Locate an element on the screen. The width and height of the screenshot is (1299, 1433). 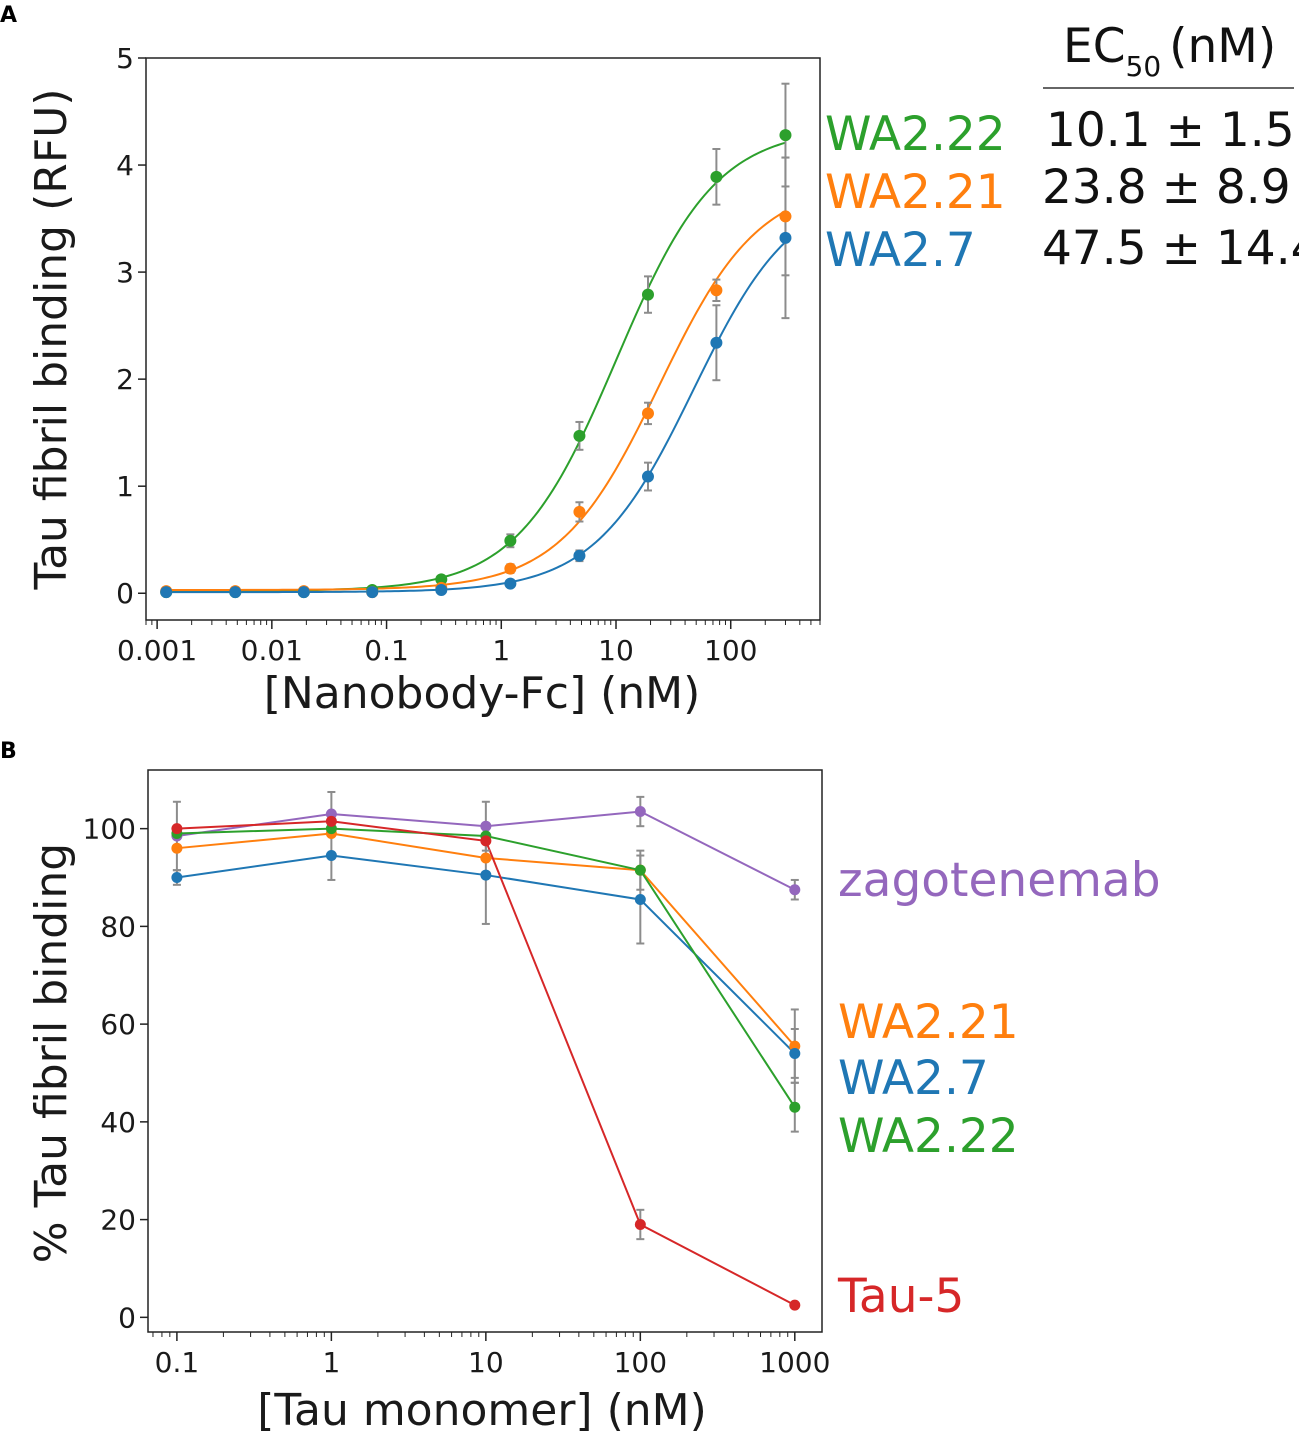
panel-a-x-axis-title: [Nanobody-Fc] (nM) is located at coordinates (482, 693).